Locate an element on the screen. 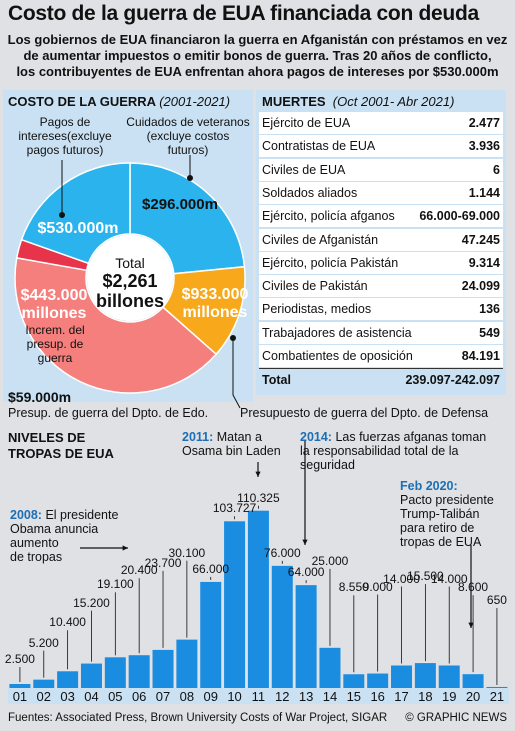 The width and height of the screenshot is (515, 731). deaths-heading: MUERTES (Oct 2001- Abr 2021) is located at coordinates (358, 101).